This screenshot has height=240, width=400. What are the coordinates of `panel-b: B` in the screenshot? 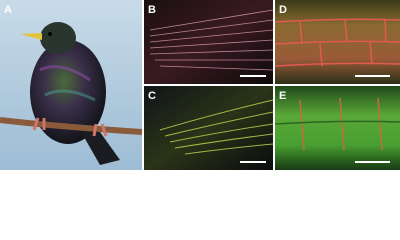 It's located at (209, 42).